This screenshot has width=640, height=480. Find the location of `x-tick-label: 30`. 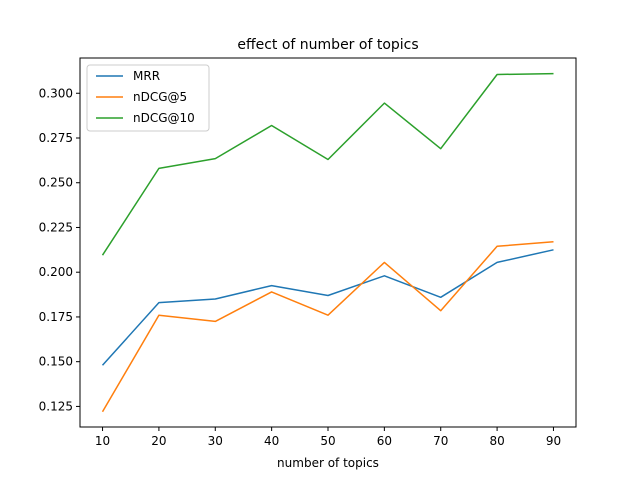

x-tick-label: 30 is located at coordinates (215, 441).